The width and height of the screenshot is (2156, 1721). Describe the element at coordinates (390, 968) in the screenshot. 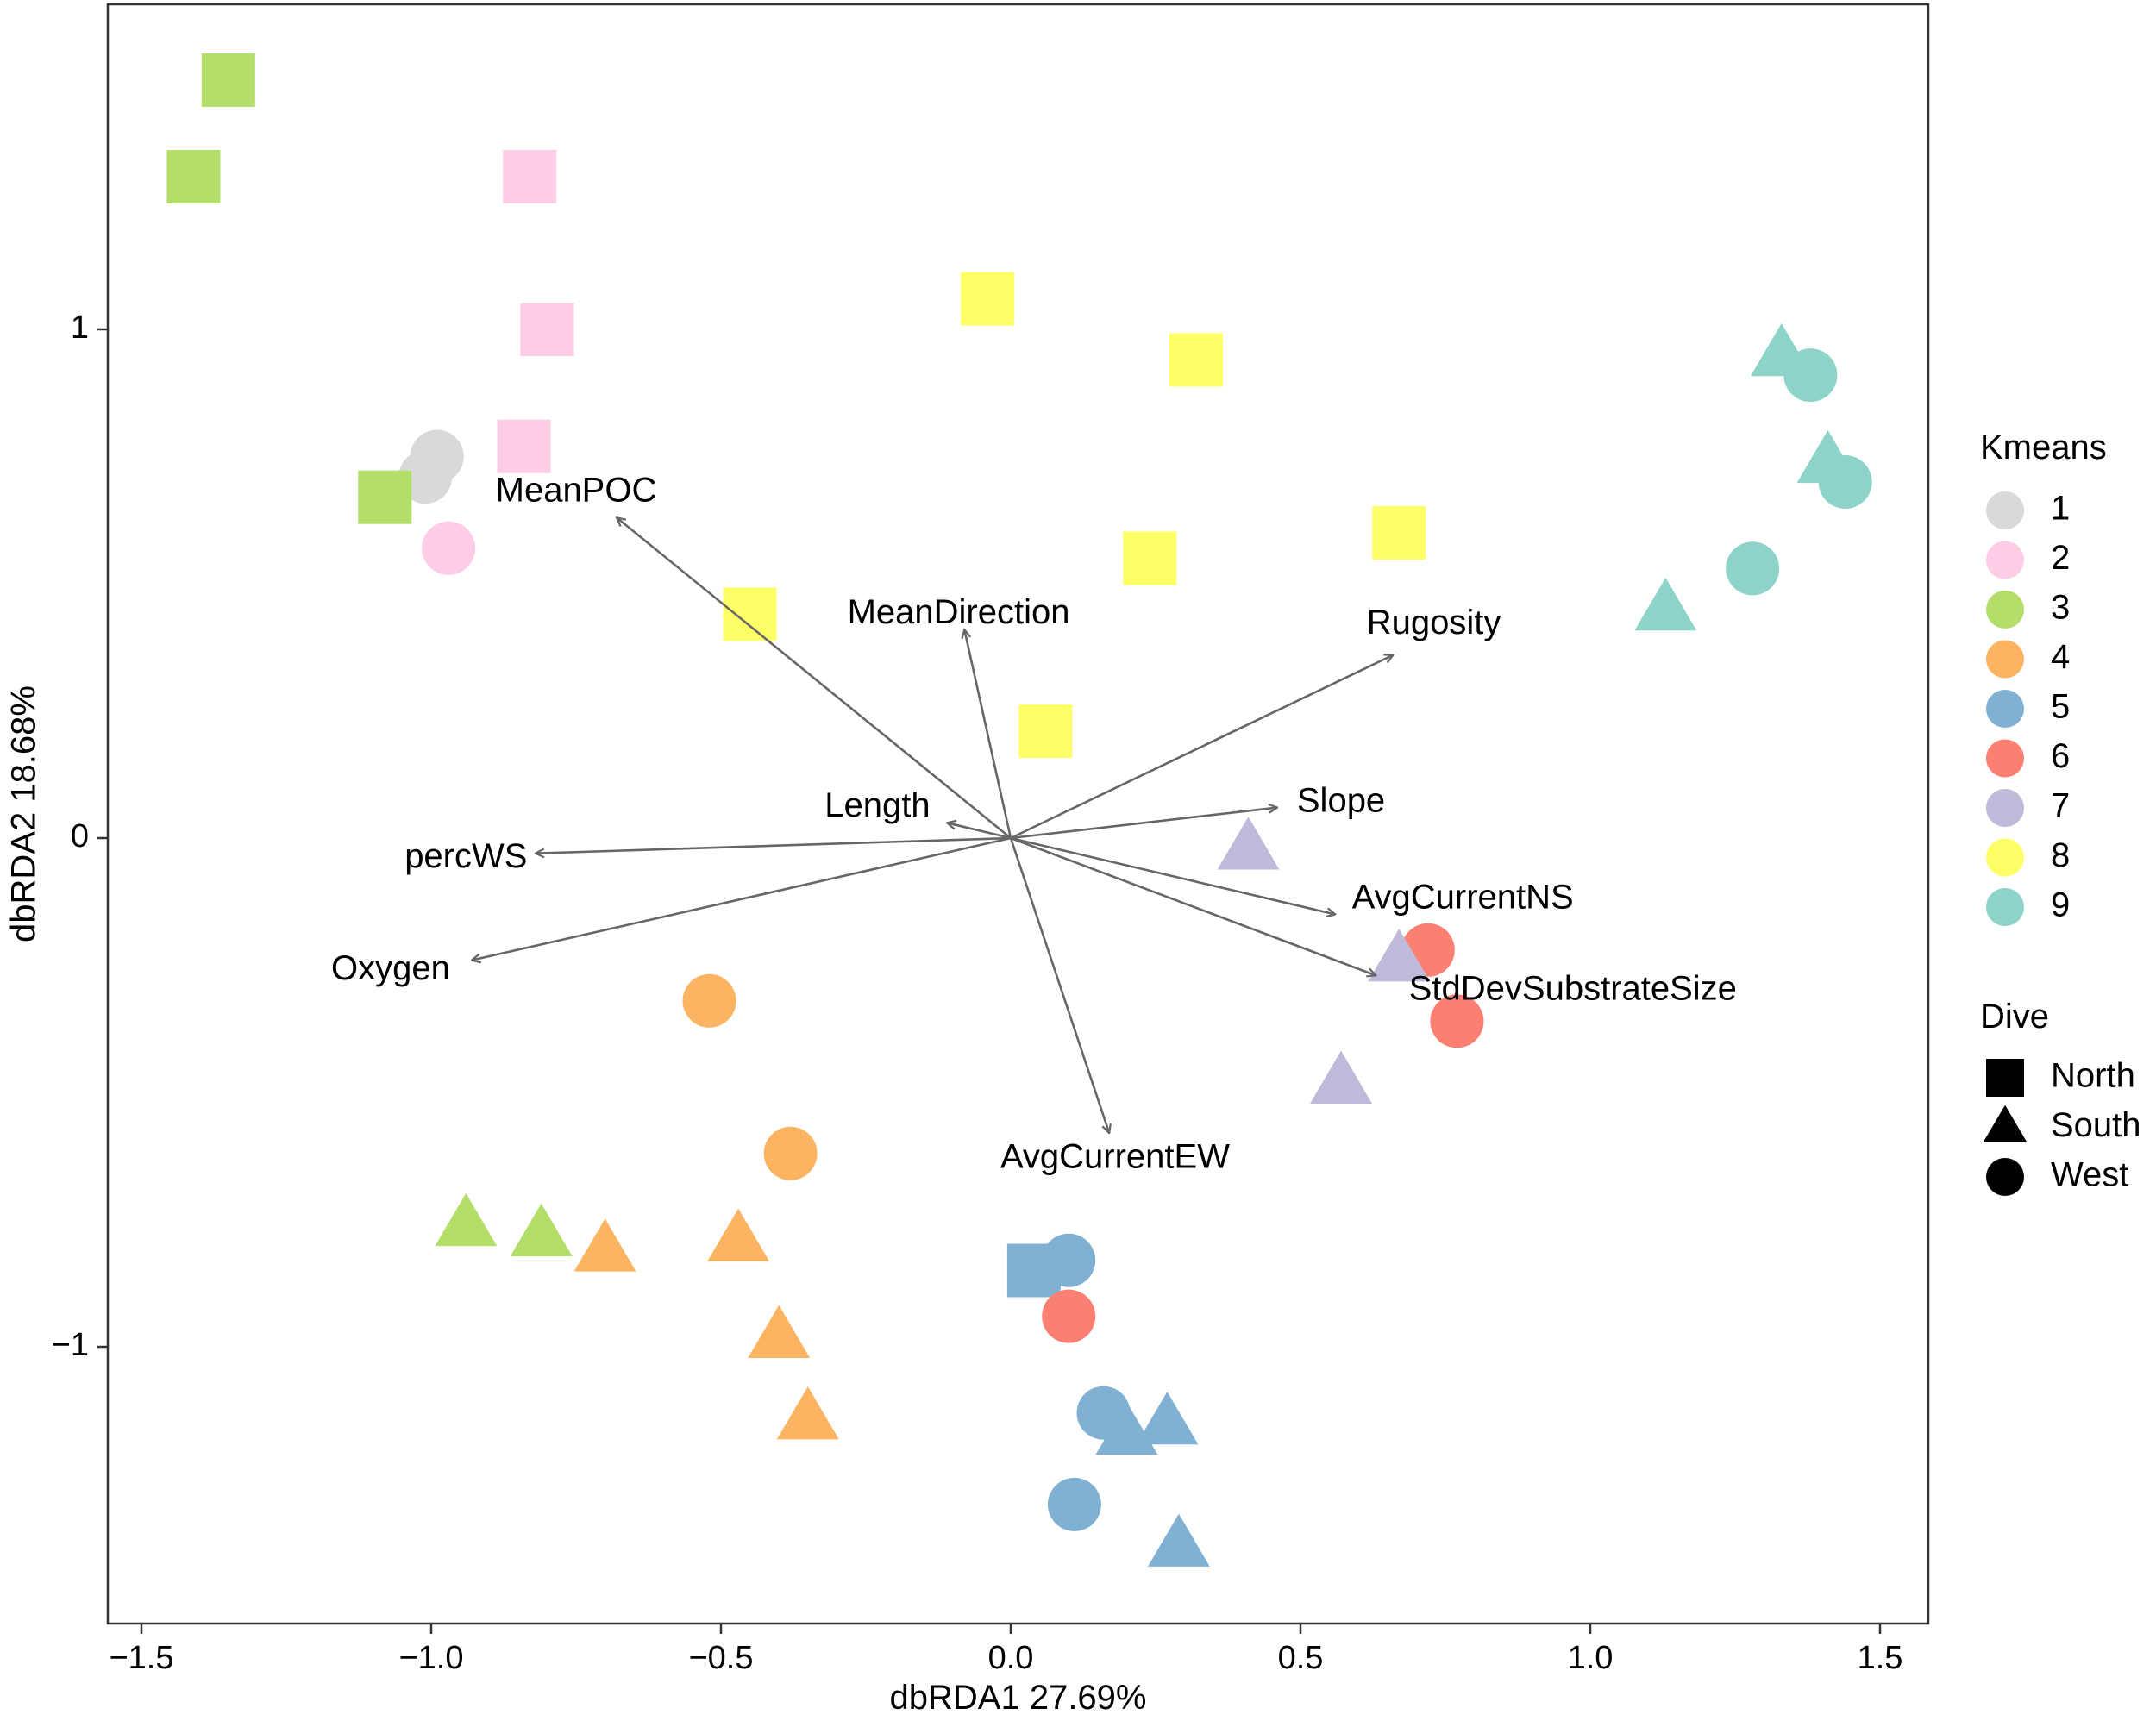

I see `vector-label-oxygen: Oxygen` at that location.